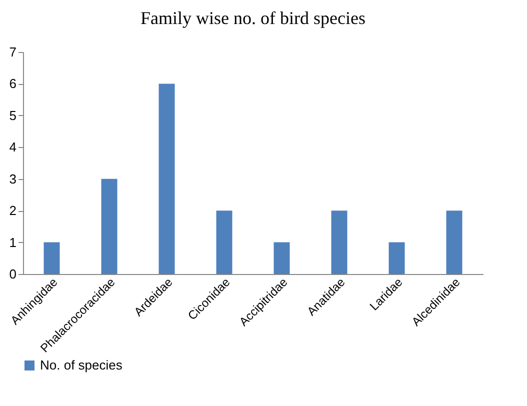 This screenshot has height=406, width=527. Describe the element at coordinates (12, 178) in the screenshot. I see `y-tick-label: 3` at that location.